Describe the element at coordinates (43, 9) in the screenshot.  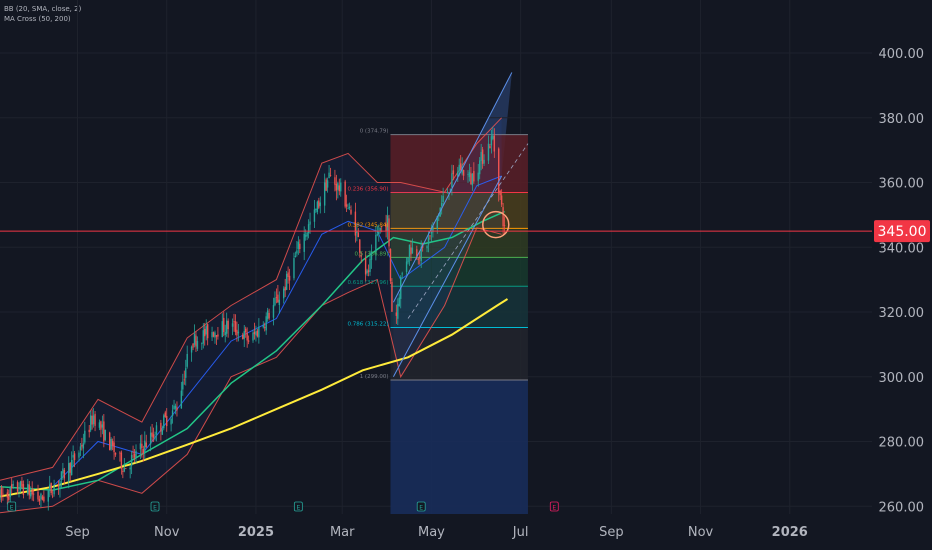
I see `bollinger-legend-label: BB (20, SMA, close, 2)` at that location.